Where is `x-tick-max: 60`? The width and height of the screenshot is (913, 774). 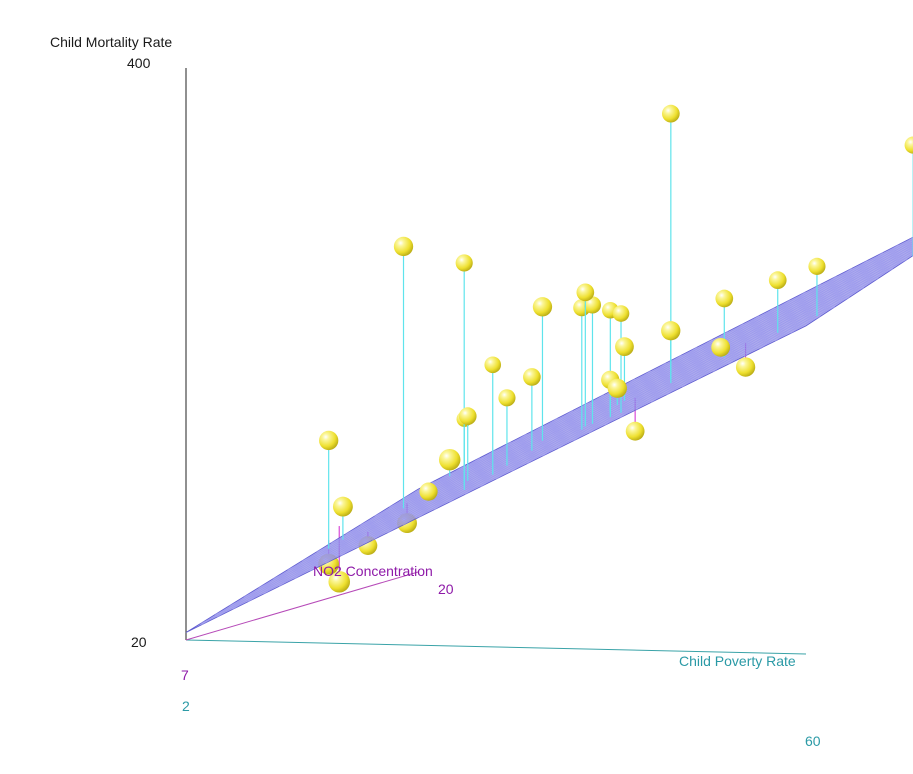
x-tick-max: 60 is located at coordinates (813, 741).